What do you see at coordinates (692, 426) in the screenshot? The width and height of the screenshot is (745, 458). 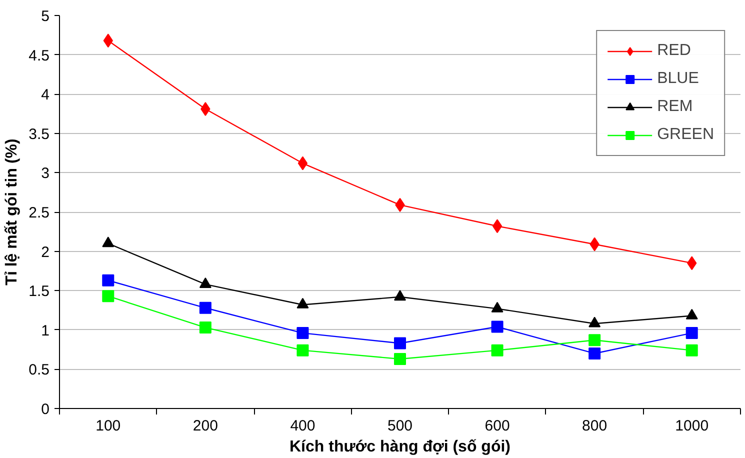 I see `x-tick-label: 1000` at bounding box center [692, 426].